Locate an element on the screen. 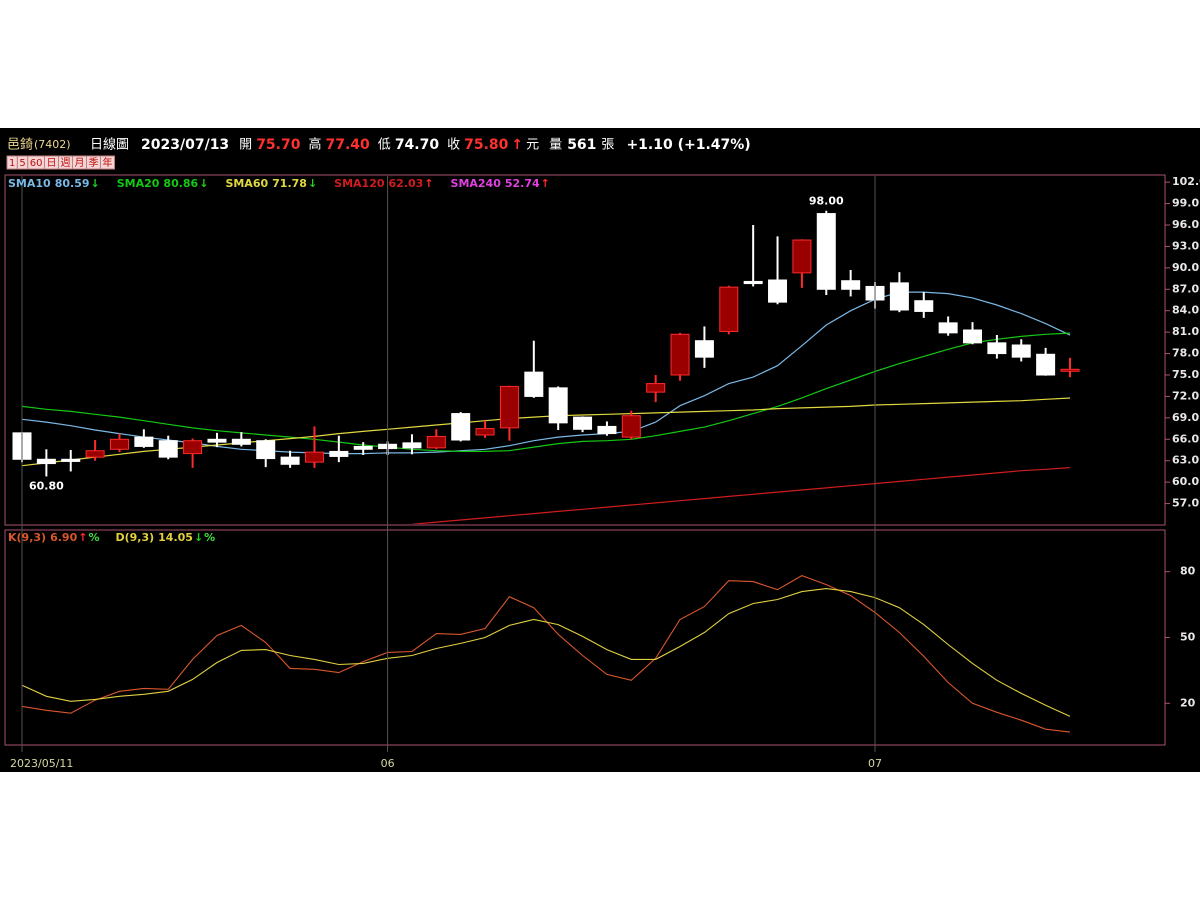 This screenshot has height=900, width=1200. y-tick-label: 84.0 is located at coordinates (1185, 310).